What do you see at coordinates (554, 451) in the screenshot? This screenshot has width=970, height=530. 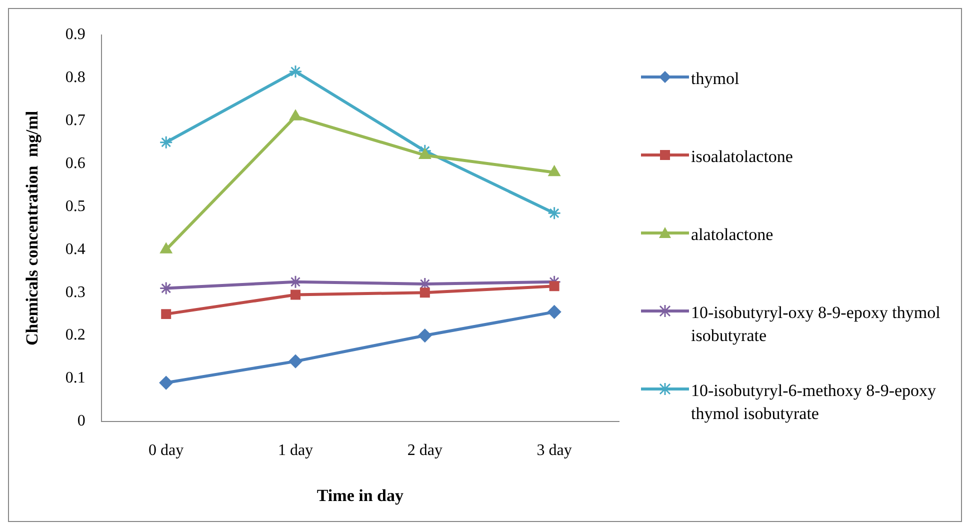 I see `x-tick-label: 3 day` at bounding box center [554, 451].